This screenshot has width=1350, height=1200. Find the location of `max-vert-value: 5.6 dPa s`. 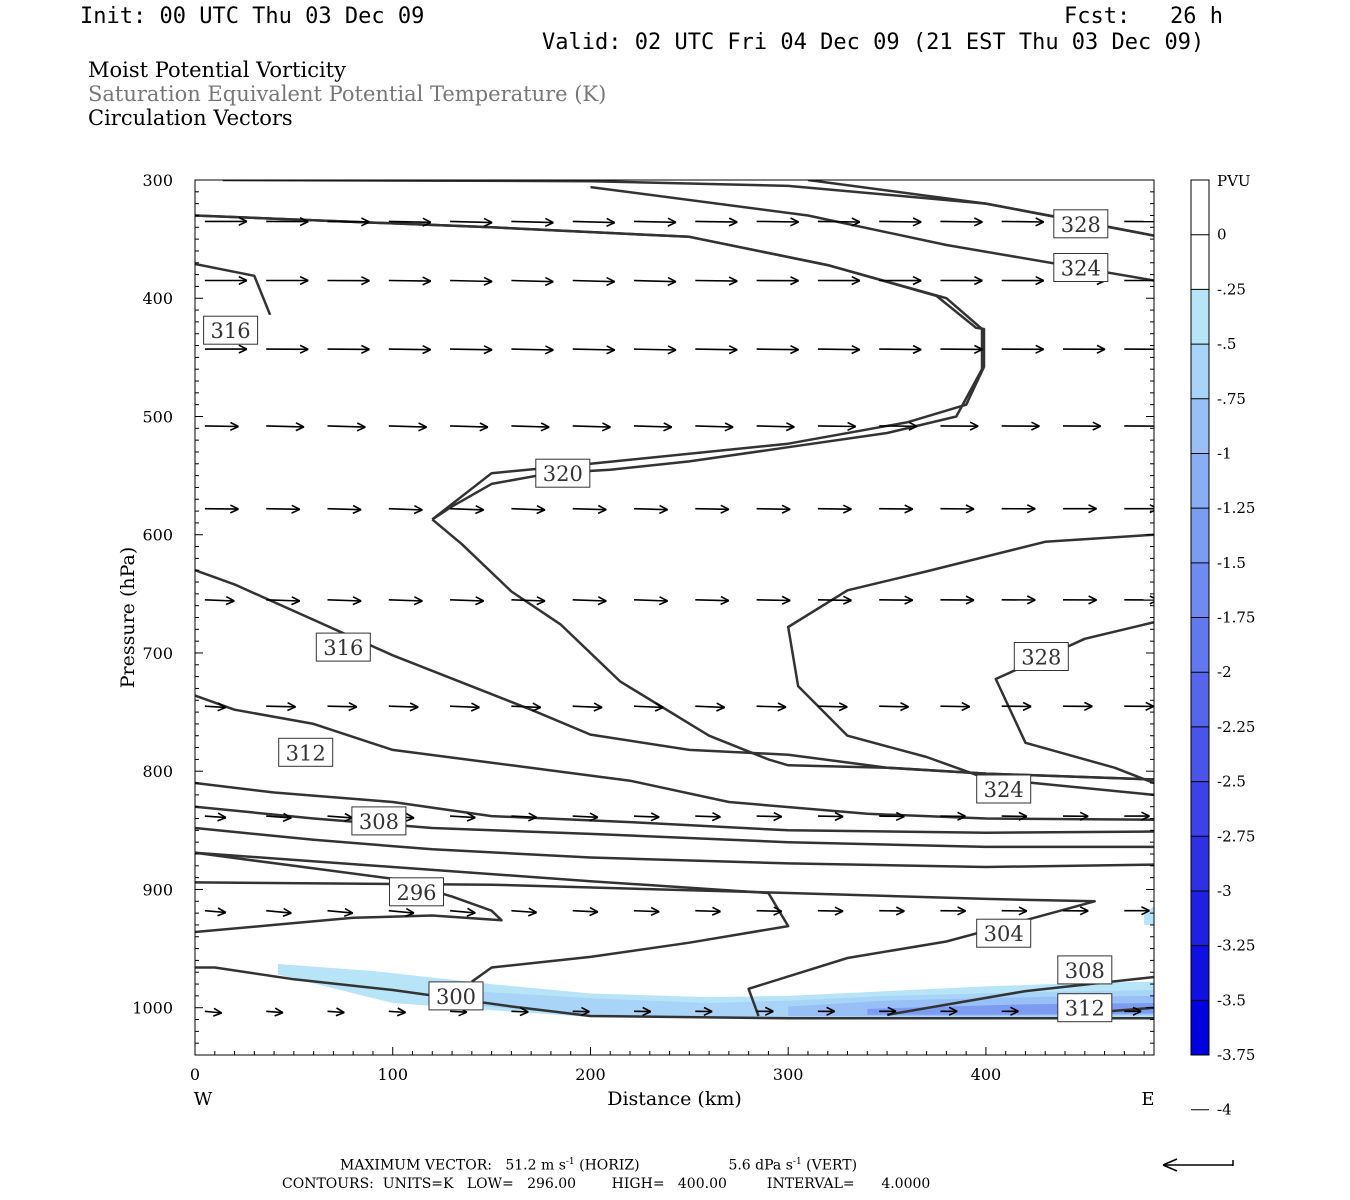

max-vert-value: 5.6 dPa s is located at coordinates (760, 1165).